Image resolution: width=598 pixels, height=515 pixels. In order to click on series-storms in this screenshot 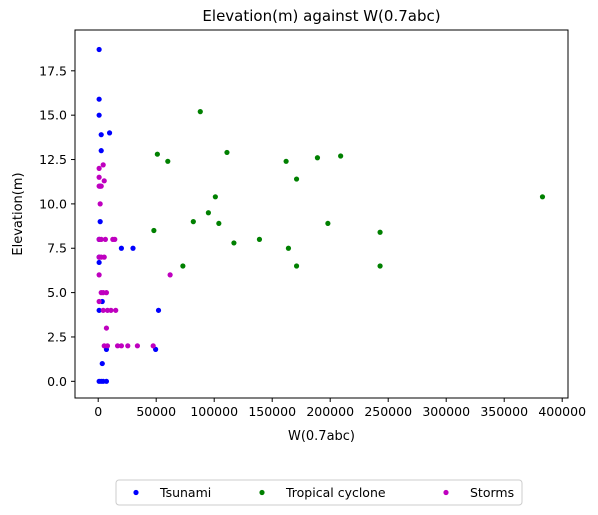, I will do `click(134, 255)`.